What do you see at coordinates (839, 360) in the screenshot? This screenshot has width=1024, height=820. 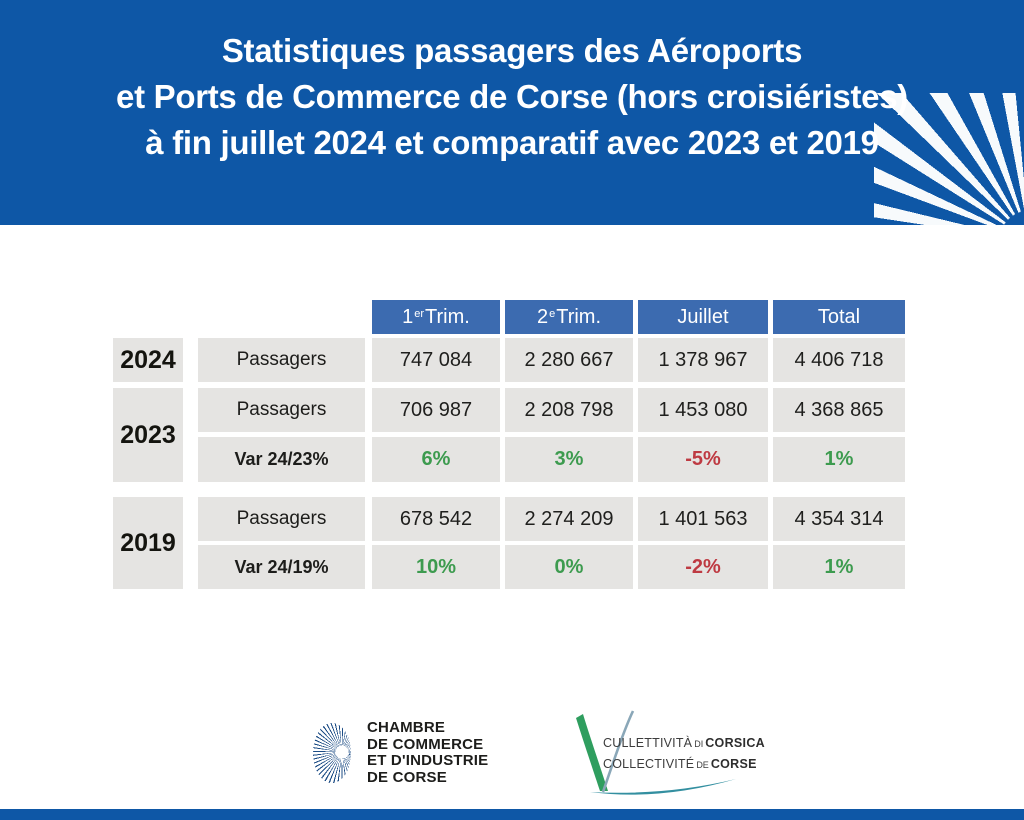 I see `value-cell: 4 406 718` at bounding box center [839, 360].